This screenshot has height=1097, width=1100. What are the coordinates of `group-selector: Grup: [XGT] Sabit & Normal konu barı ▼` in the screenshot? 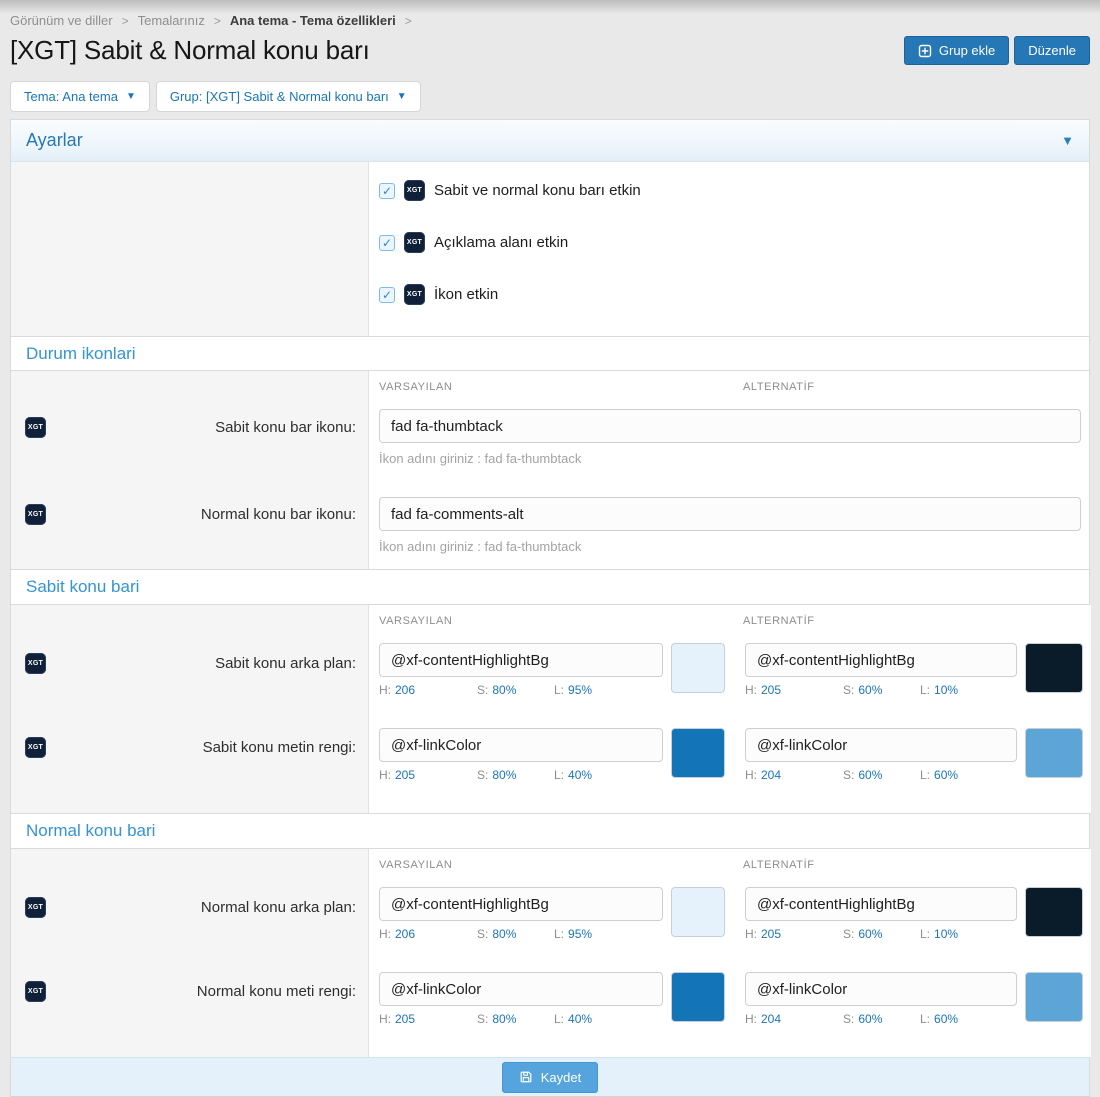 It's located at (288, 96).